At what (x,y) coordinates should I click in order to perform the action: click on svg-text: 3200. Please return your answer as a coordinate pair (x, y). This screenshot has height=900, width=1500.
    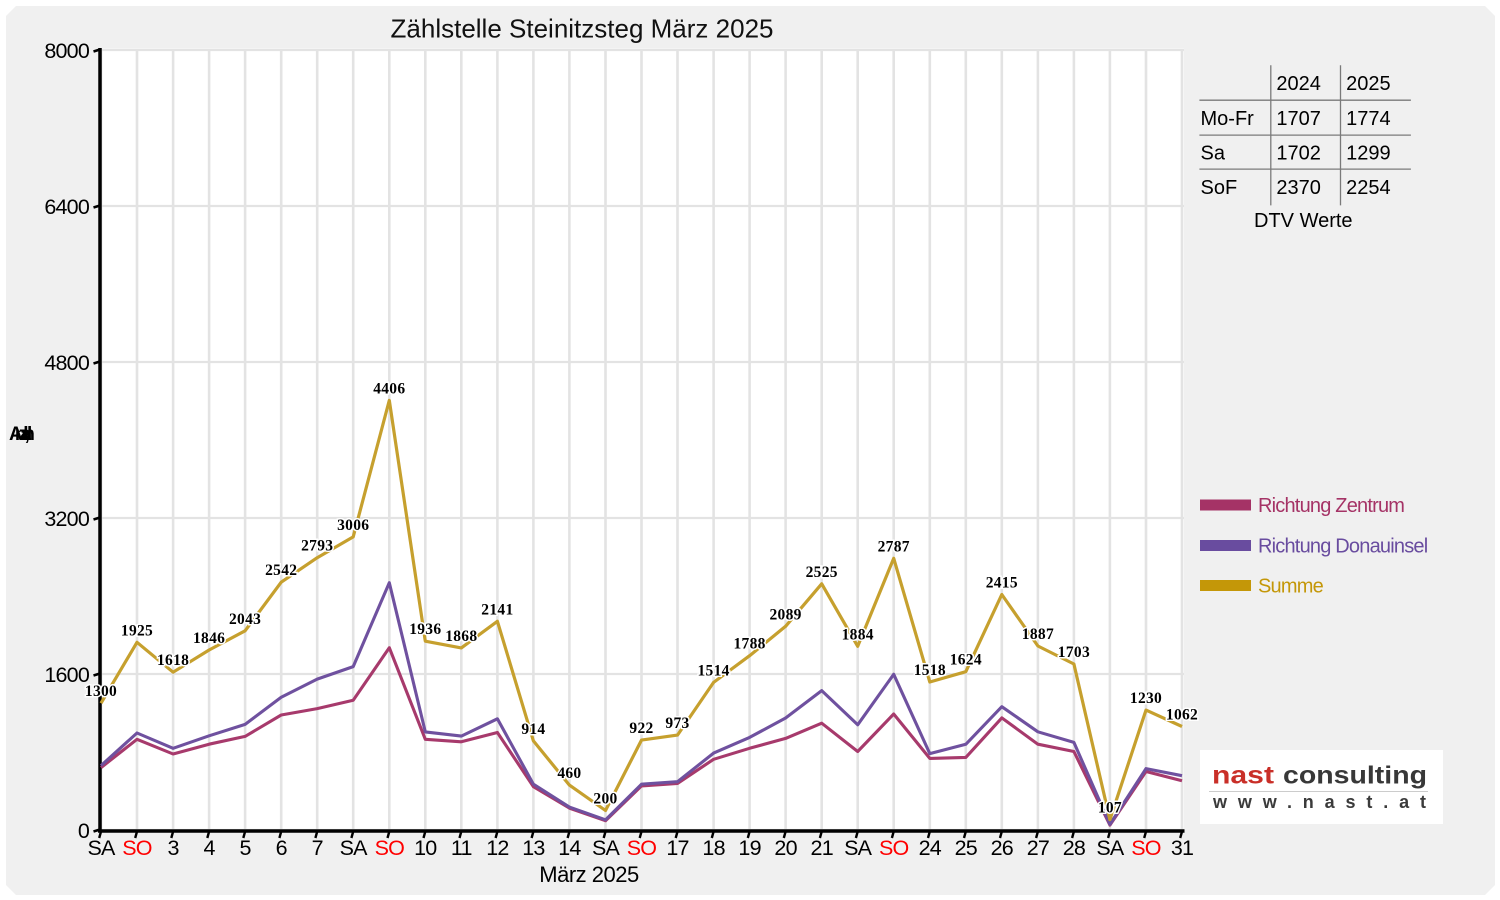
    Looking at the image, I should click on (66, 519).